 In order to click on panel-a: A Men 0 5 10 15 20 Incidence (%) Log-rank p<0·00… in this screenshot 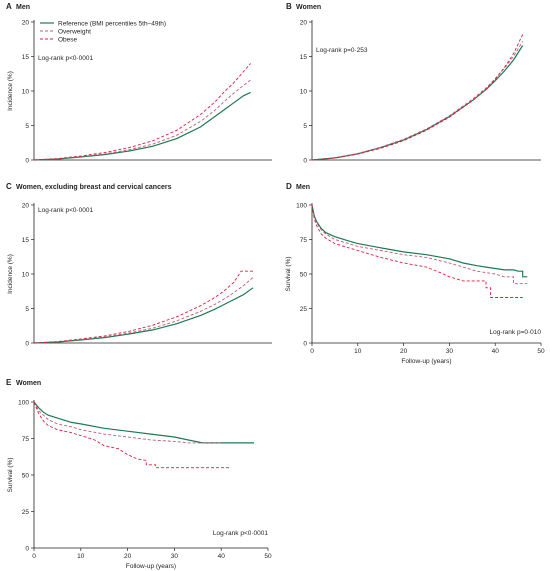, I will do `click(139, 83)`.